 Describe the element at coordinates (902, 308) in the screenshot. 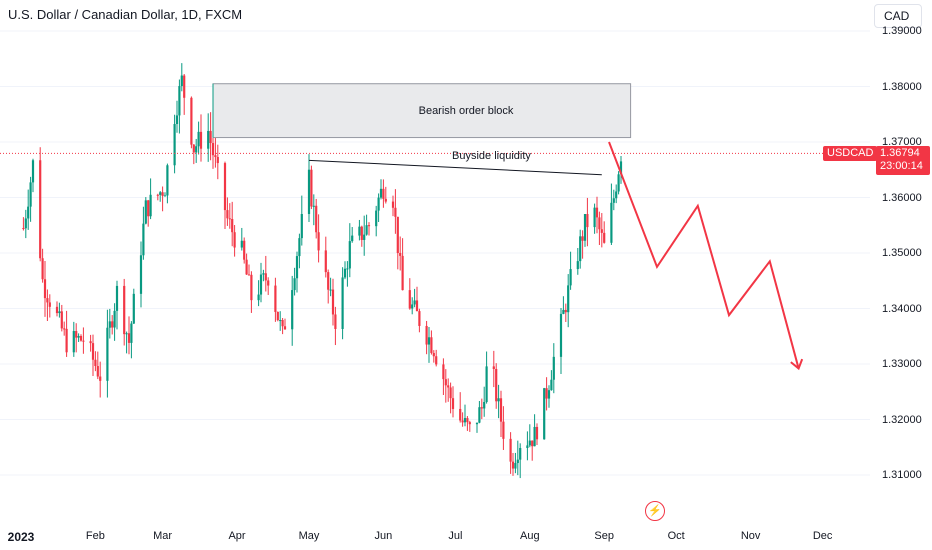

I see `y-tick-label: 1.34000` at that location.